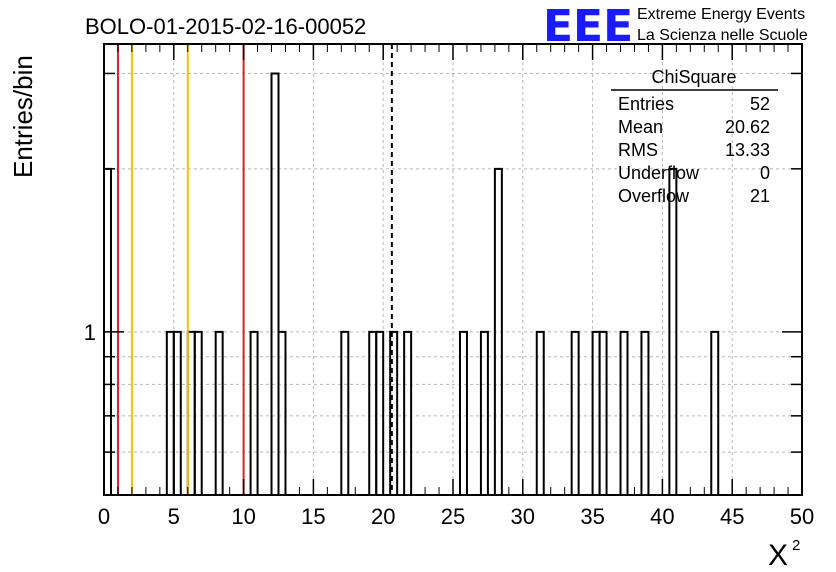  What do you see at coordinates (313, 516) in the screenshot?
I see `x-tick-label: 15` at bounding box center [313, 516].